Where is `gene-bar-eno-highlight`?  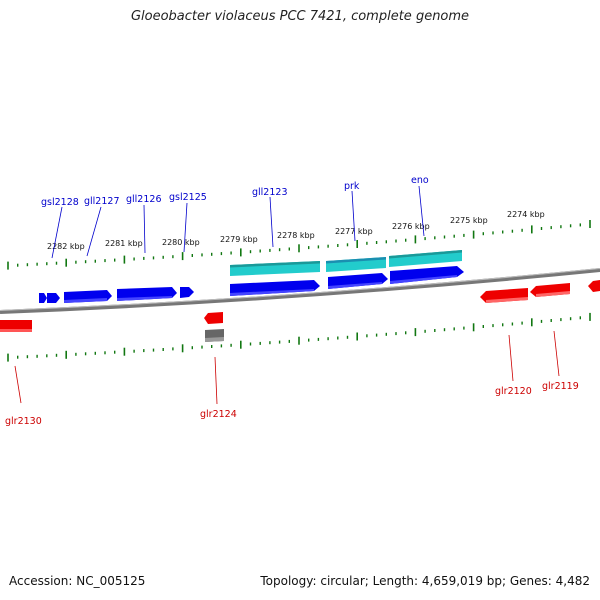
gene-bar-eno-highlight is located at coordinates (425, 258).